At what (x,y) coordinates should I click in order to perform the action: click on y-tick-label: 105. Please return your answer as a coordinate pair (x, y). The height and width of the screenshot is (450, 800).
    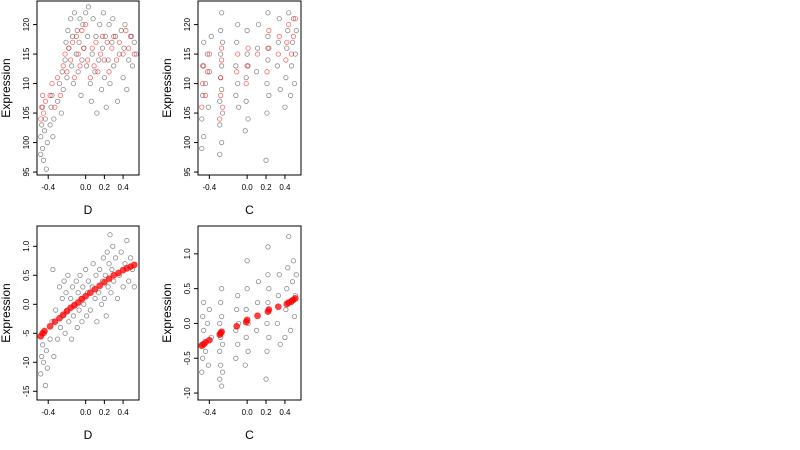
    Looking at the image, I should click on (187, 113).